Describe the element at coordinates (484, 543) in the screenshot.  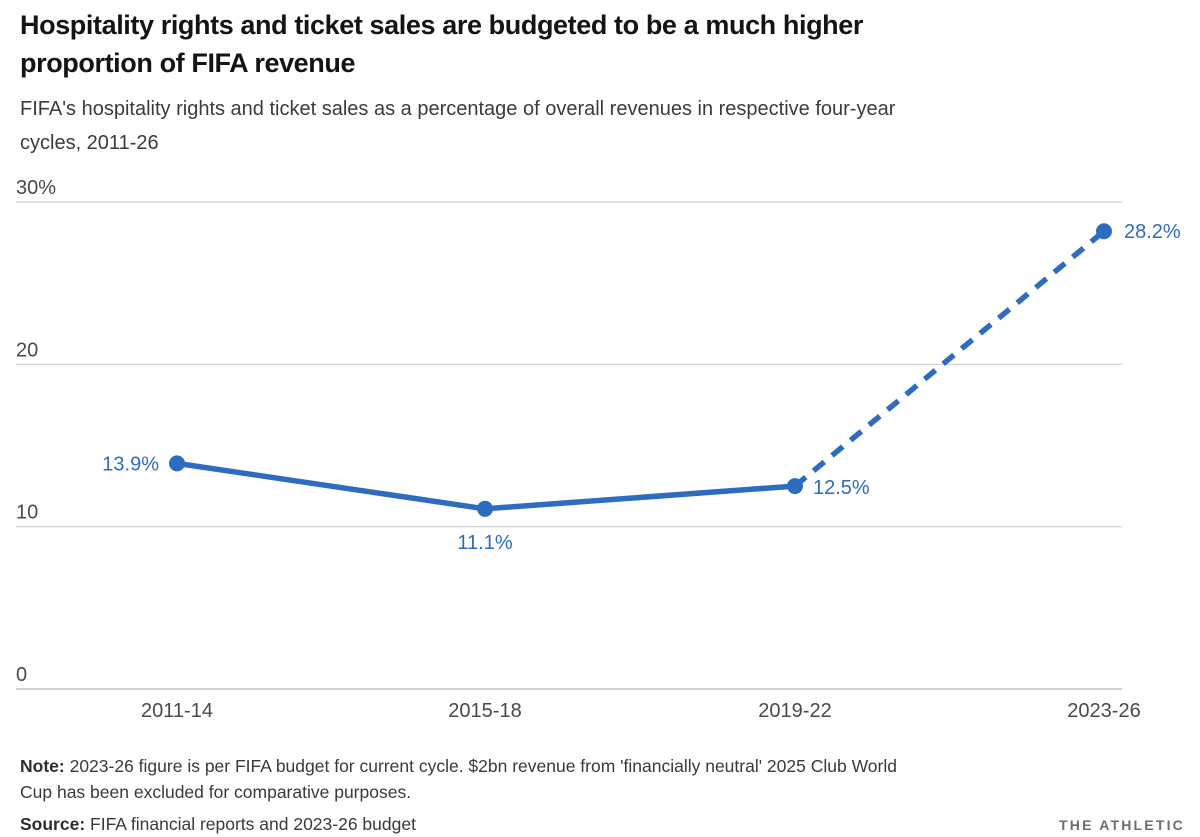
I see `data-label-2015-18: 11.1%` at that location.